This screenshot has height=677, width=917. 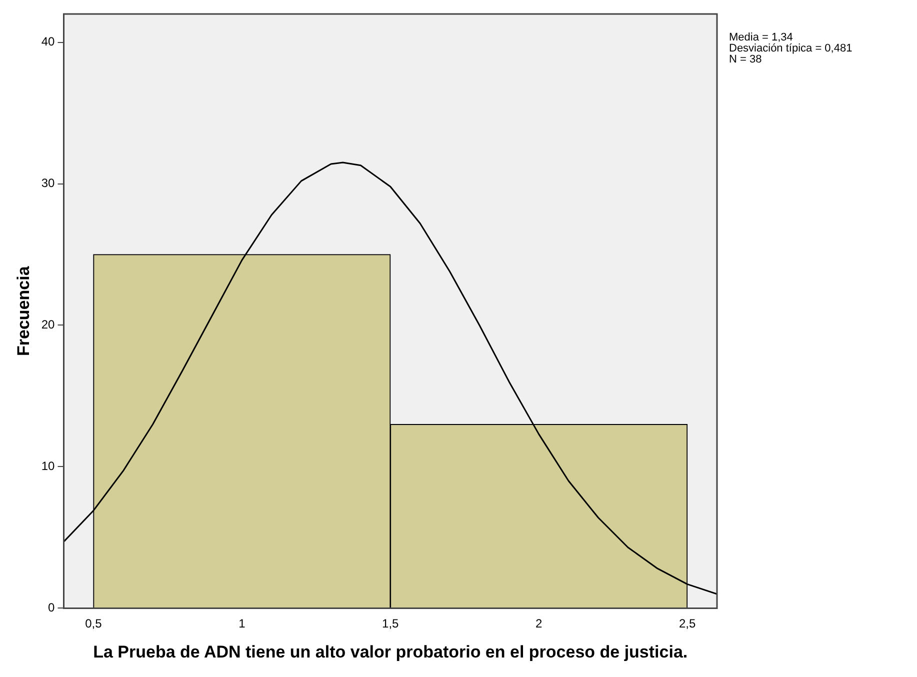 What do you see at coordinates (761, 38) in the screenshot?
I see `text: Media = 1,34` at bounding box center [761, 38].